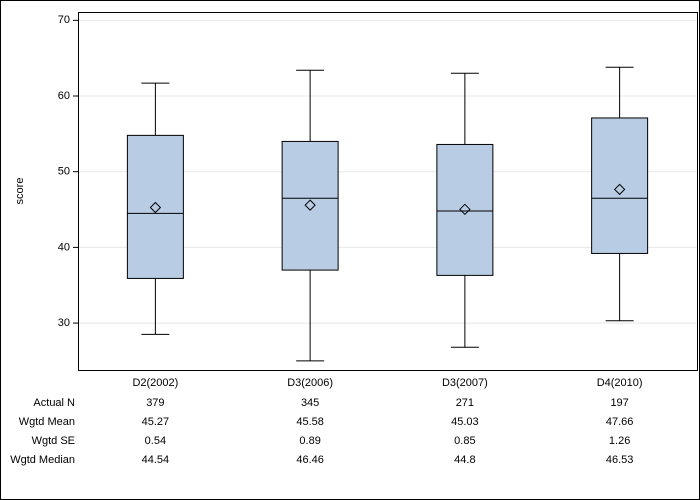 This screenshot has height=500, width=700. What do you see at coordinates (155, 403) in the screenshot?
I see `table-cell: 379` at bounding box center [155, 403].